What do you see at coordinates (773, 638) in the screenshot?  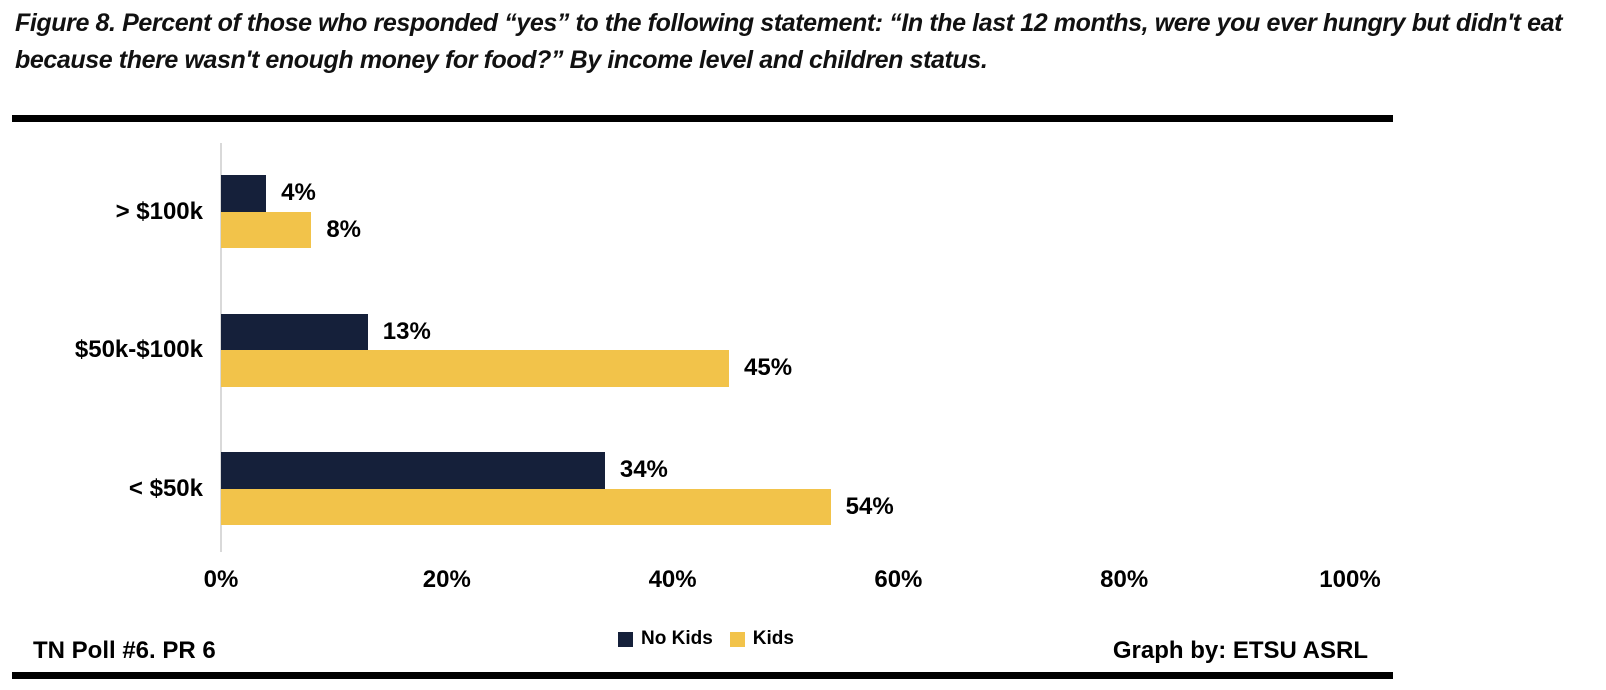 I see `legend-label: Kids` at bounding box center [773, 638].